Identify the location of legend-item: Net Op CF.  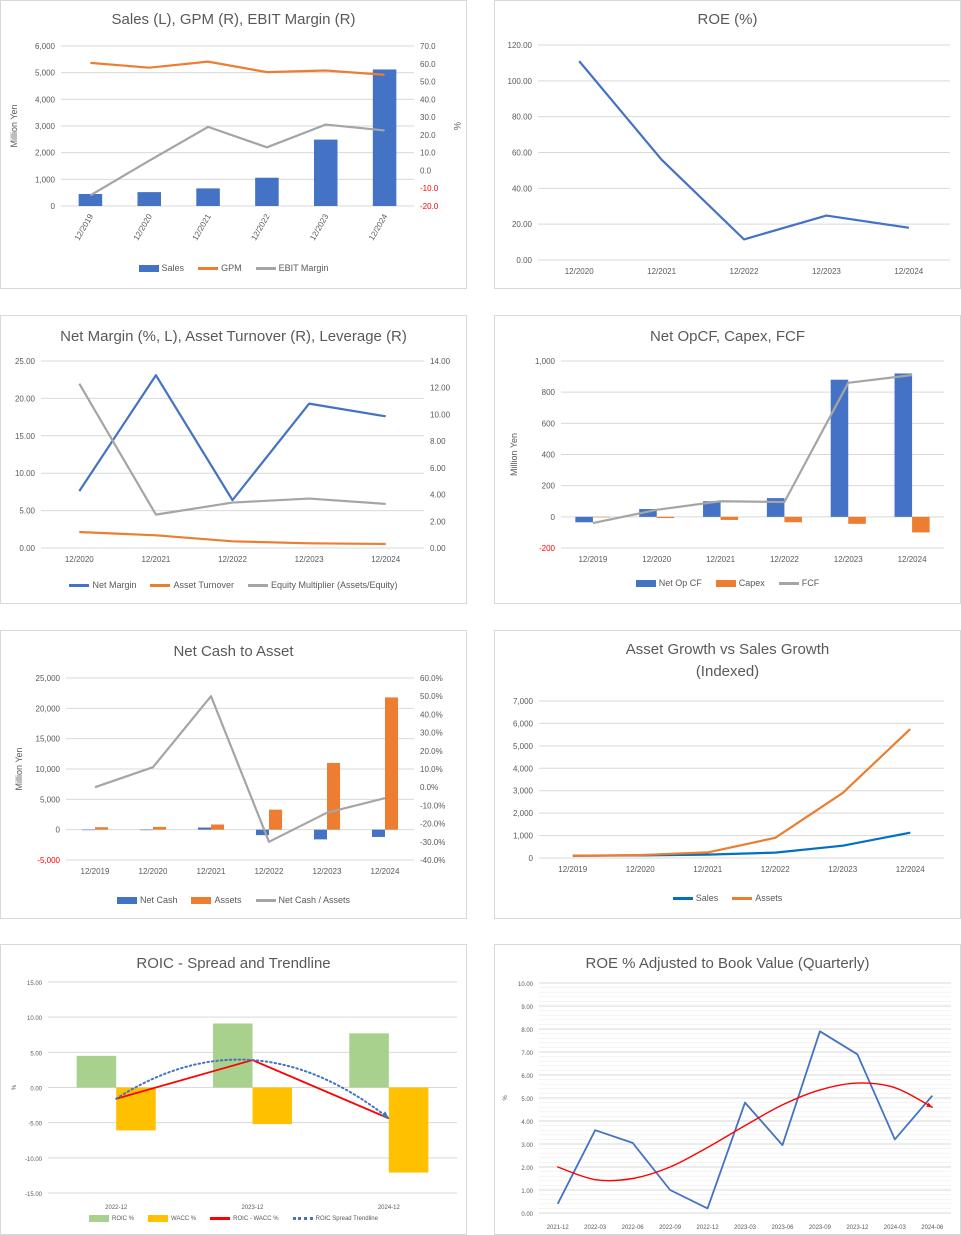
(668, 583).